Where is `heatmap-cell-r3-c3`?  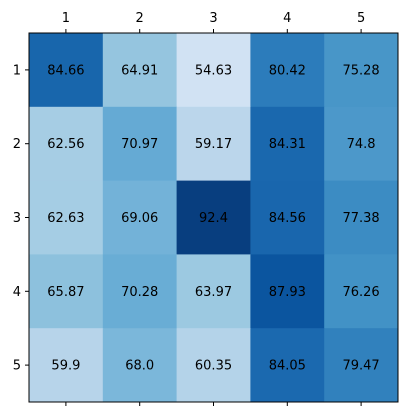
heatmap-cell-r3-c3 is located at coordinates (213, 217).